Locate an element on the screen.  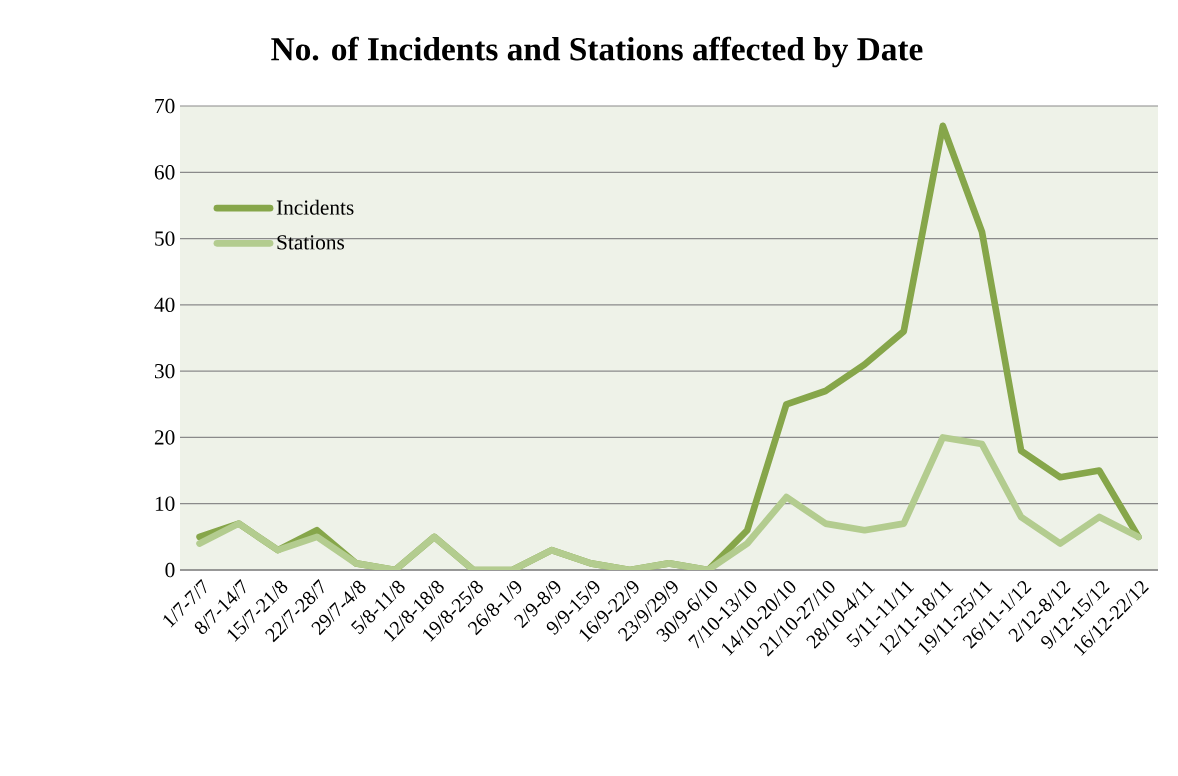
y-tick-label: 30 is located at coordinates (164, 371).